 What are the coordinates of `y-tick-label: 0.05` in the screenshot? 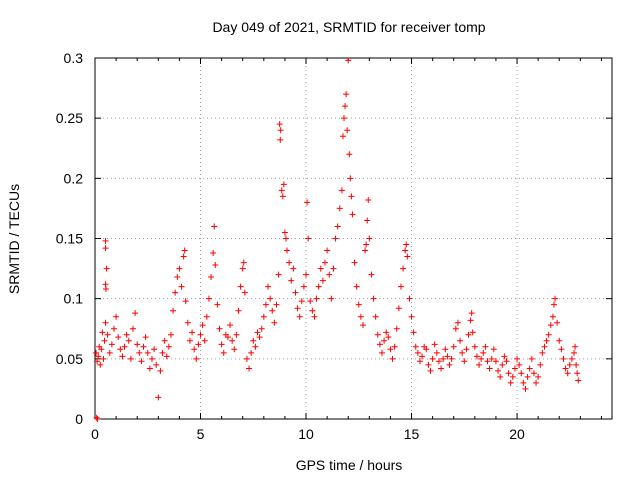 It's located at (69, 359).